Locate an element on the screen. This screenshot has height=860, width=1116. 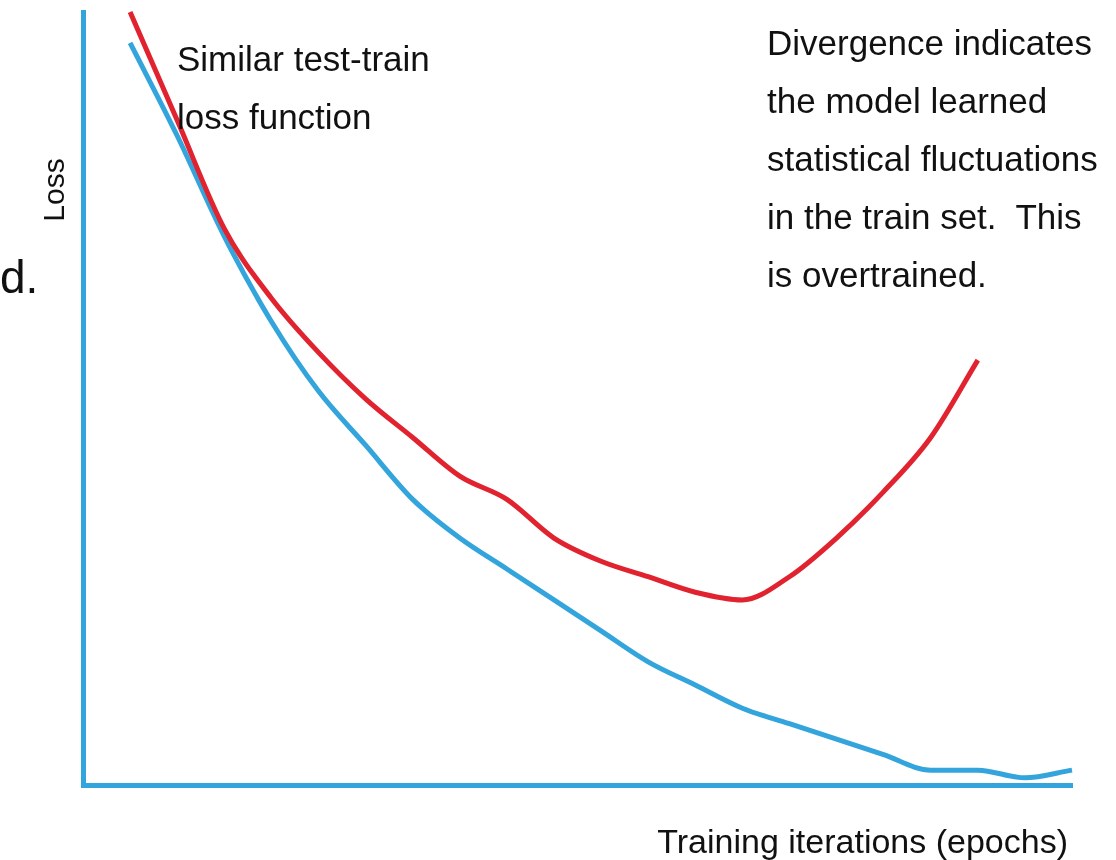
x-axis-title: Training iterations (epochs) is located at coordinates (862, 840).